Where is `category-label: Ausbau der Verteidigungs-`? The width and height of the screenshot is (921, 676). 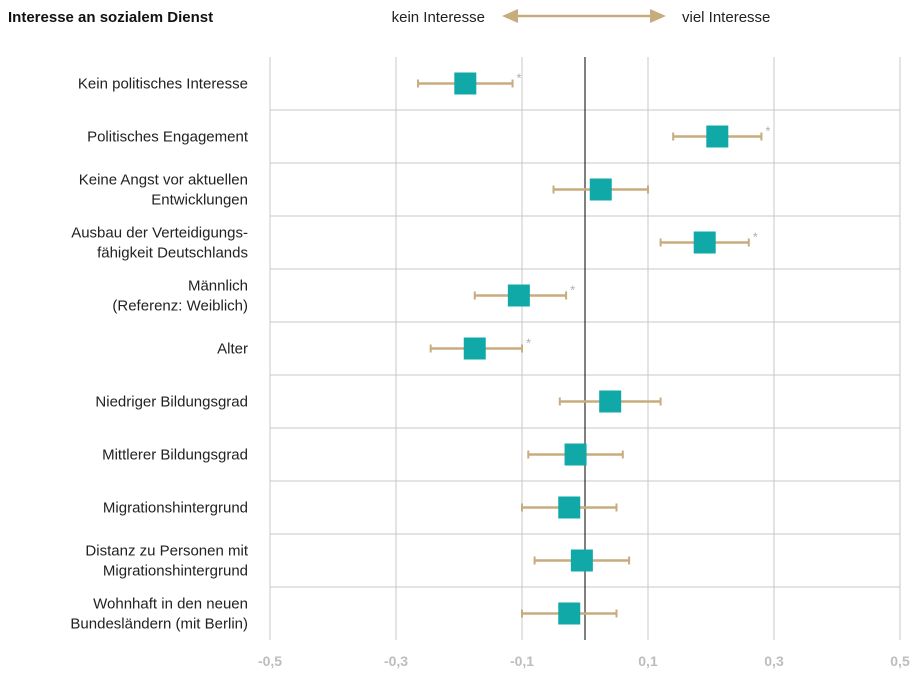 category-label: Ausbau der Verteidigungs- is located at coordinates (159, 233).